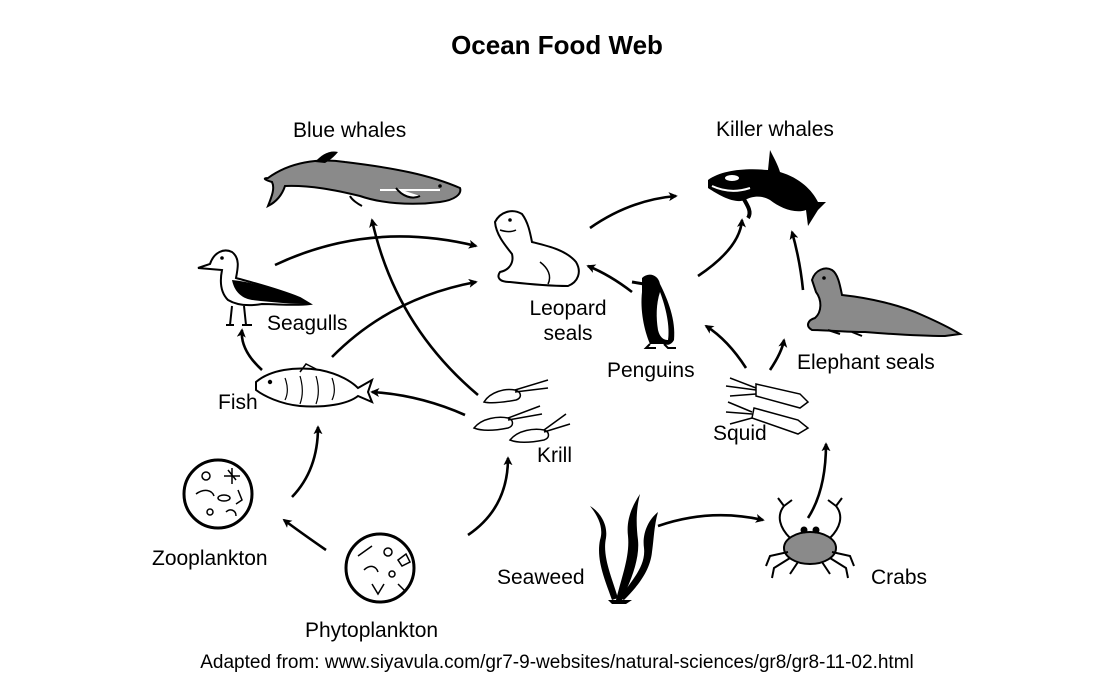 The image size is (1114, 691). What do you see at coordinates (767, 188) in the screenshot?
I see `killer-whale-icon` at bounding box center [767, 188].